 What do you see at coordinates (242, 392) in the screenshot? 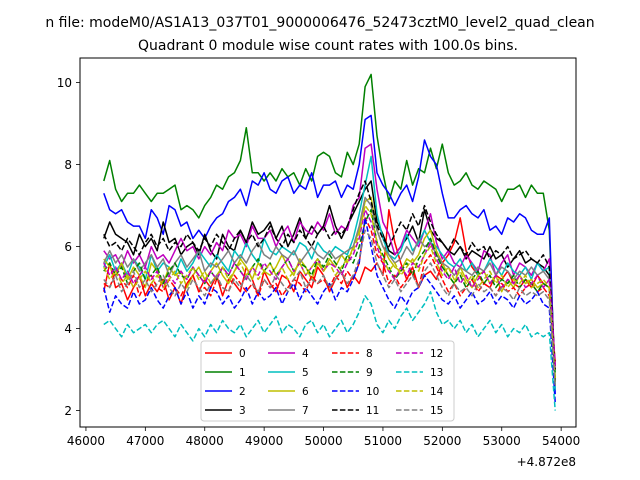
I see `legend-label-2: 2` at bounding box center [242, 392].